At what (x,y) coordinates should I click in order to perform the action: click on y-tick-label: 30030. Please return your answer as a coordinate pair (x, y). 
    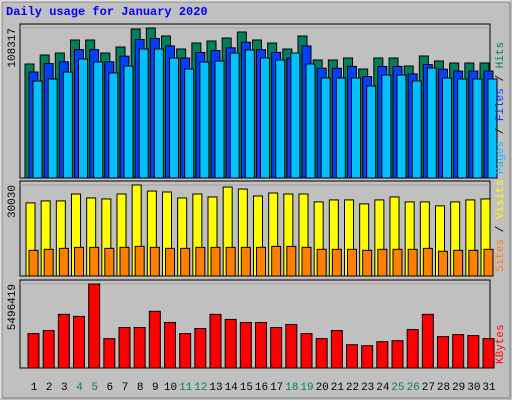
    Looking at the image, I should click on (13, 201).